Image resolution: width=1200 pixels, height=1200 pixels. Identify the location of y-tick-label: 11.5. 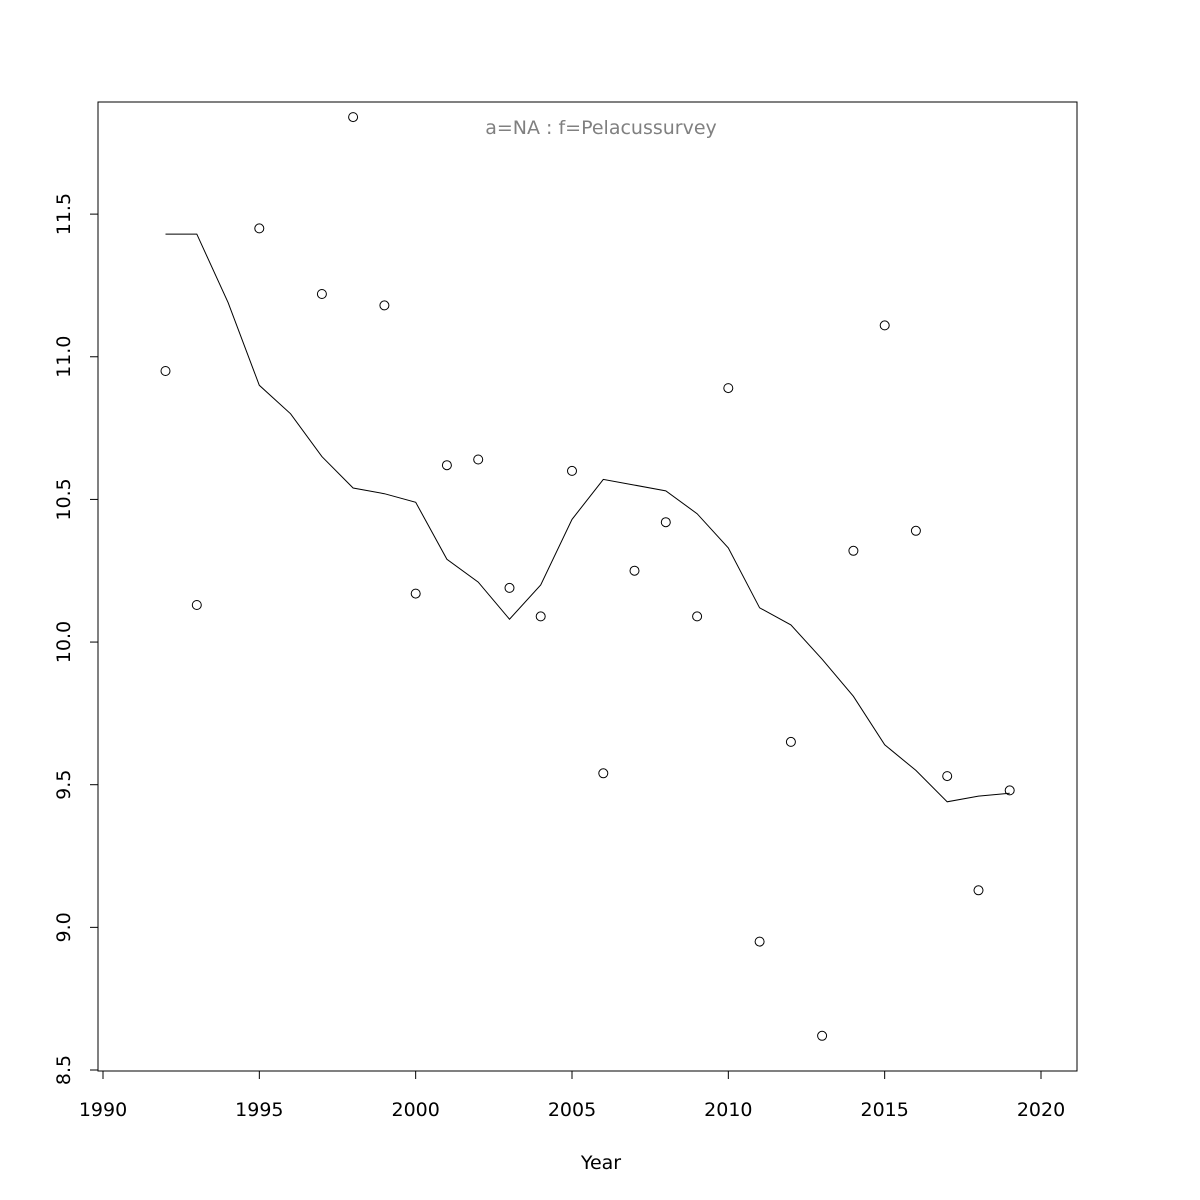
(64, 214).